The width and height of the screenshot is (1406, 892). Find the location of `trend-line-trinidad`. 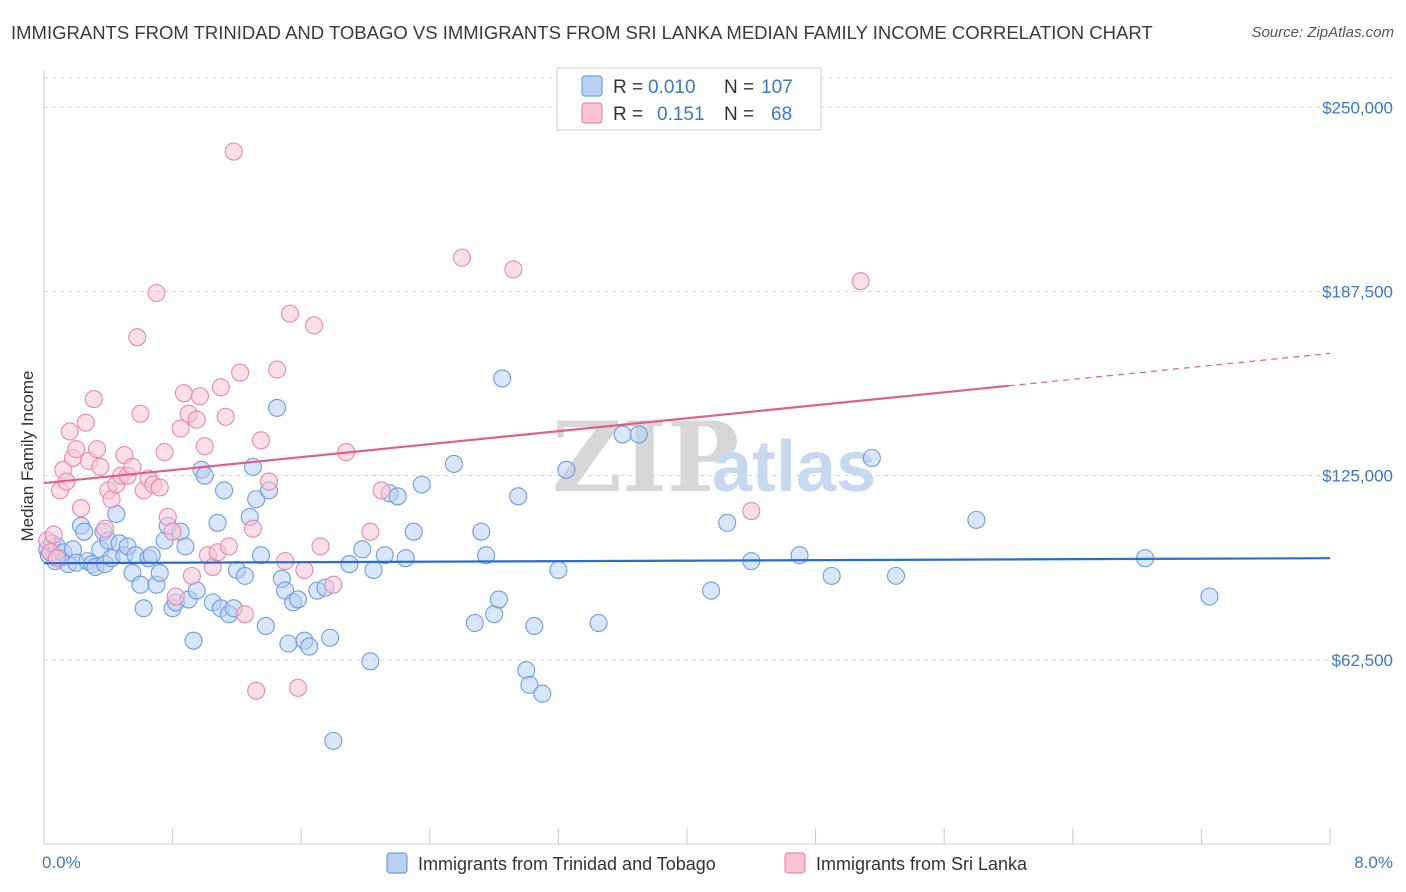

trend-line-trinidad is located at coordinates (687, 561).